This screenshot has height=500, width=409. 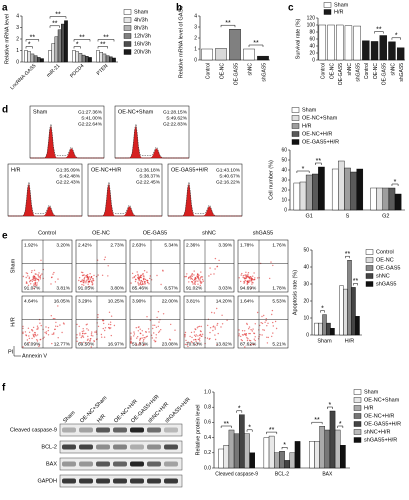 What do you see at coordinates (62, 301) in the screenshot?
I see `quadrant-upper-right: 16.05%` at bounding box center [62, 301].